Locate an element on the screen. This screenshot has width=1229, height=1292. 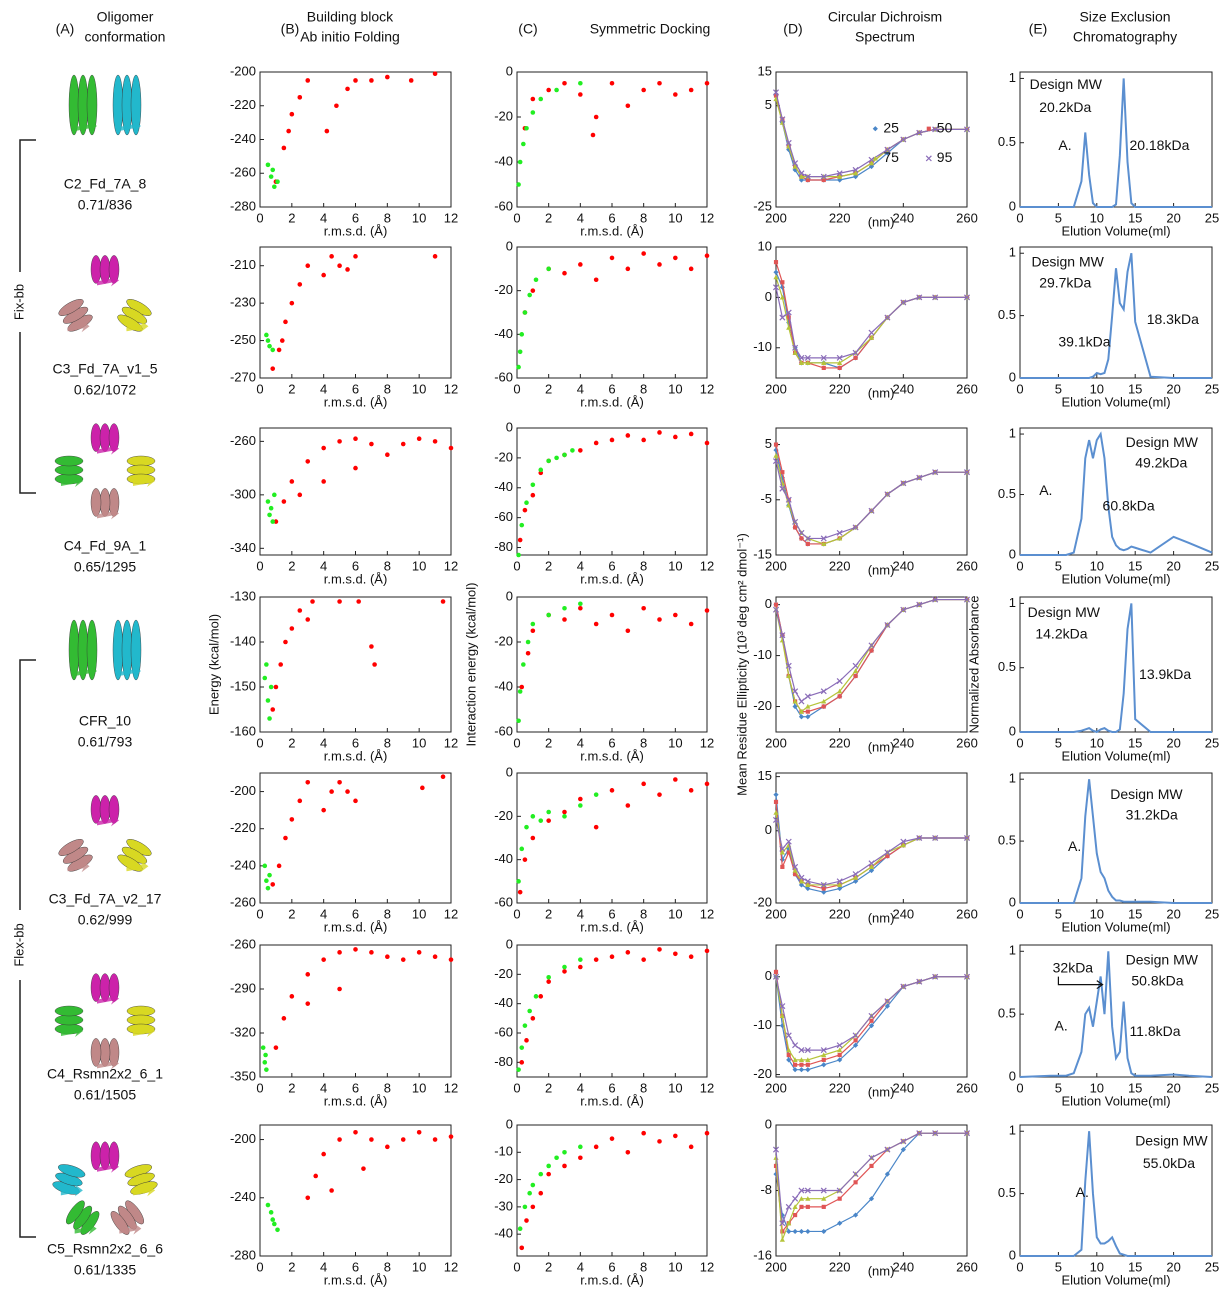
y-tick-label: -80 is located at coordinates (503, 546).